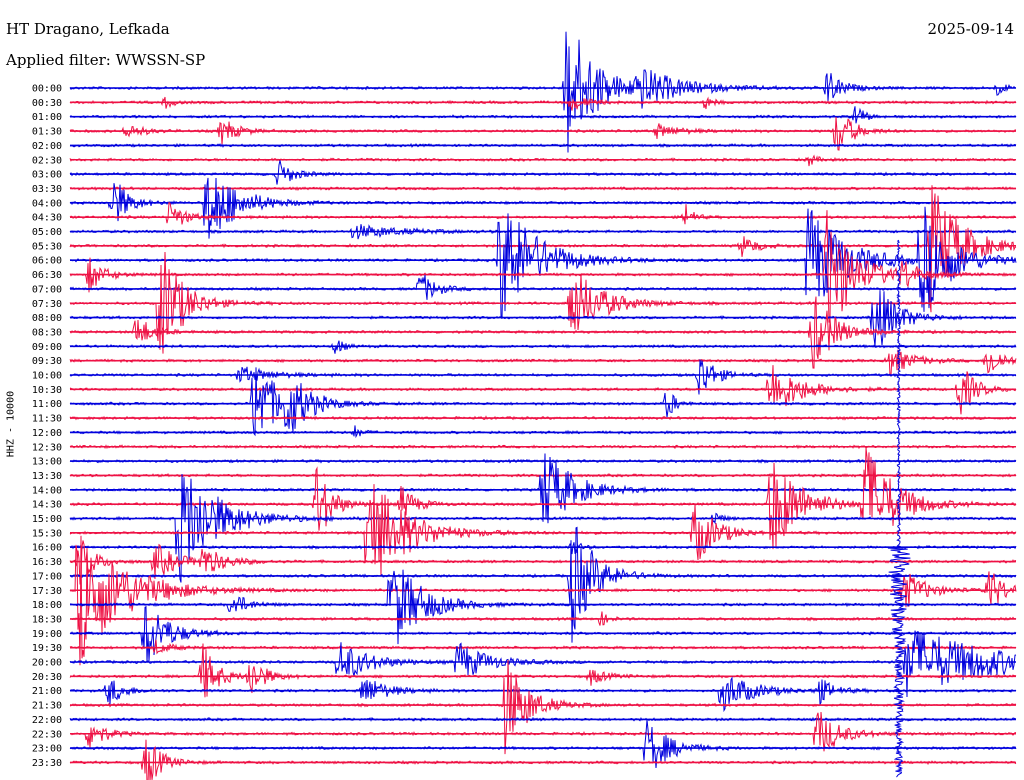 The width and height of the screenshot is (1024, 780). What do you see at coordinates (47, 562) in the screenshot?
I see `time-label: 16:30` at bounding box center [47, 562].